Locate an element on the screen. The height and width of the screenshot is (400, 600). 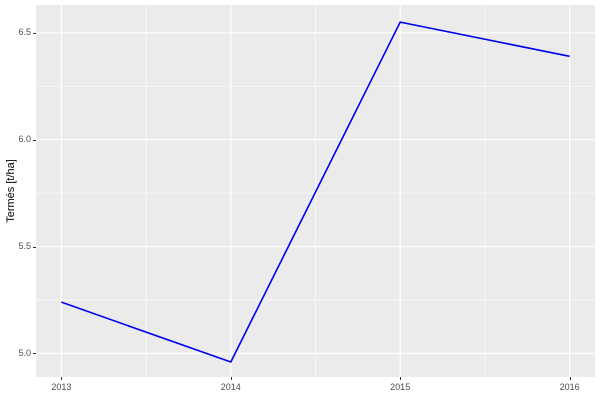
x-tick-label: 2013 is located at coordinates (61, 387).